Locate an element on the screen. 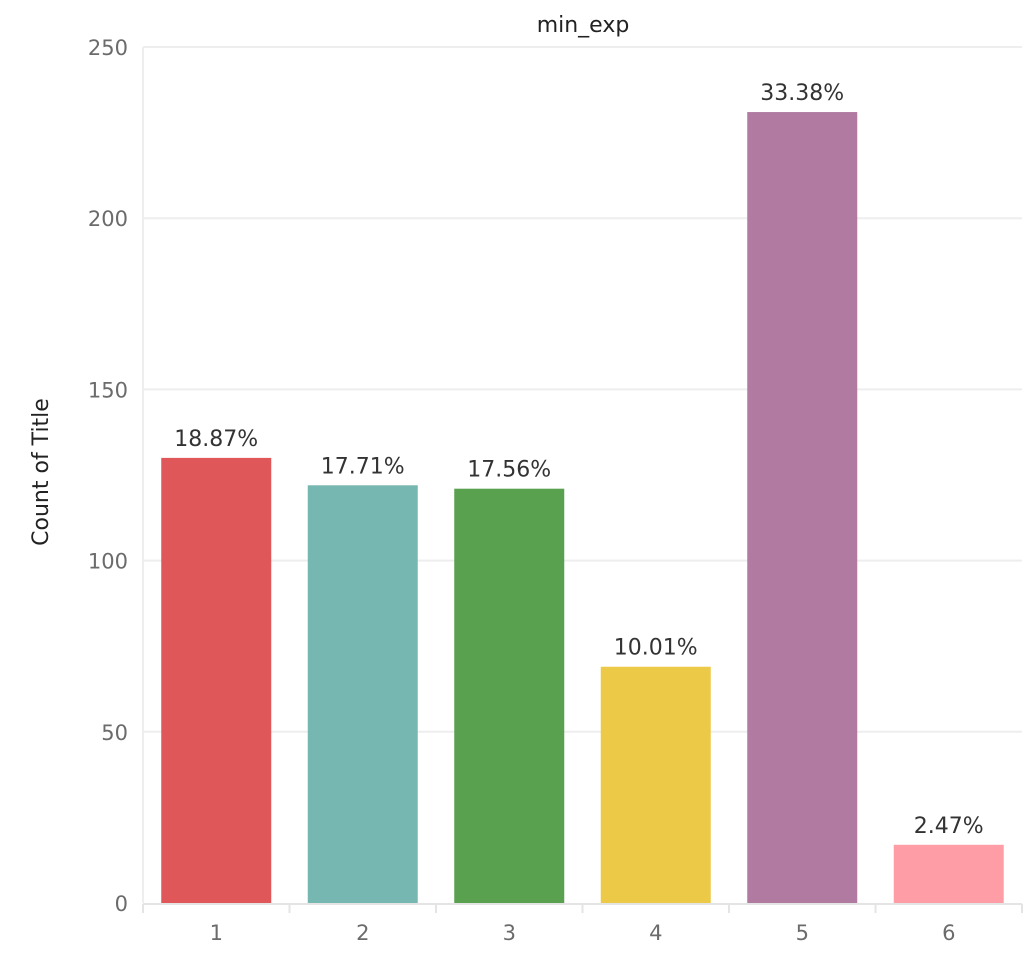 This screenshot has height=955, width=1024. bar-data-label: 18.87% is located at coordinates (216, 439).